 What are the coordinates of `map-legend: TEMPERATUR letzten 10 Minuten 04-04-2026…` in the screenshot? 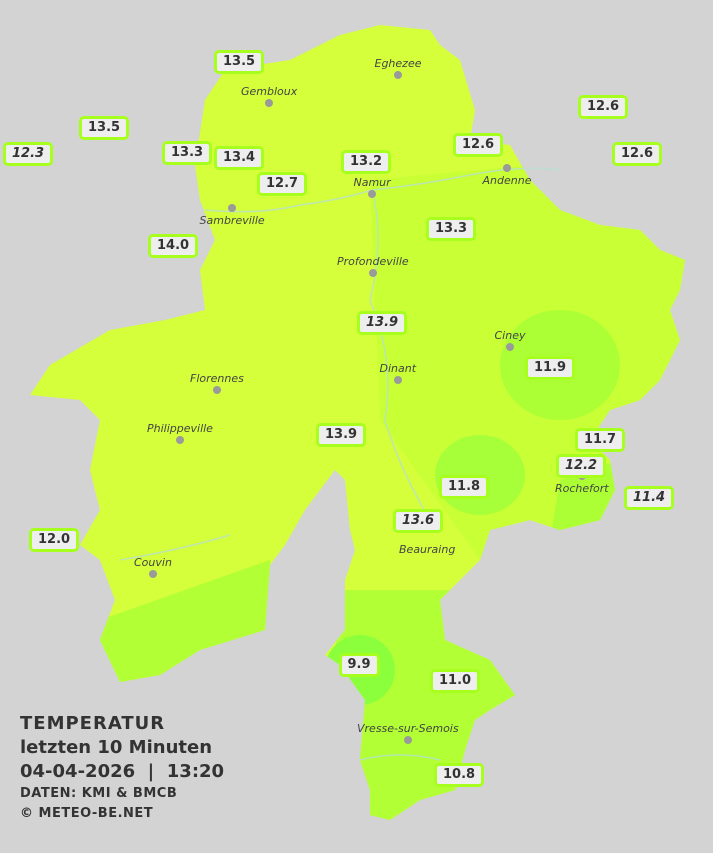 It's located at (122, 768).